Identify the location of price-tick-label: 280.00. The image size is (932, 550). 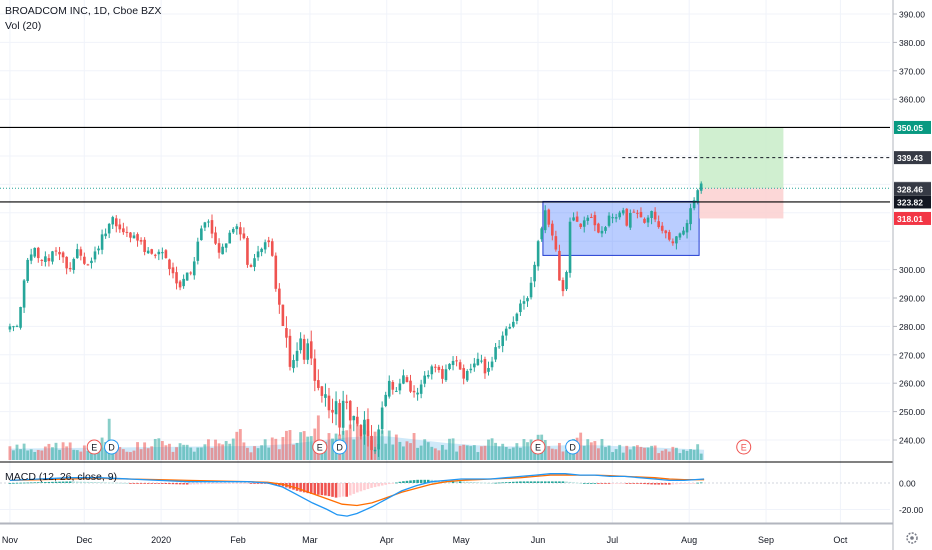
(912, 327).